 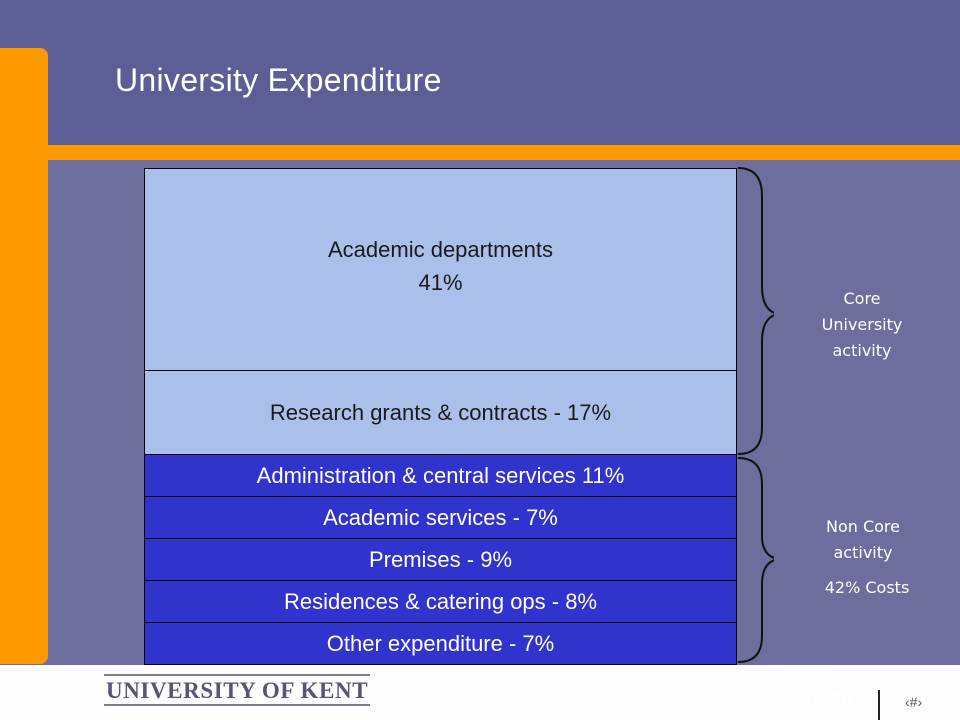 What do you see at coordinates (440, 282) in the screenshot?
I see `segment-value-label: 41%` at bounding box center [440, 282].